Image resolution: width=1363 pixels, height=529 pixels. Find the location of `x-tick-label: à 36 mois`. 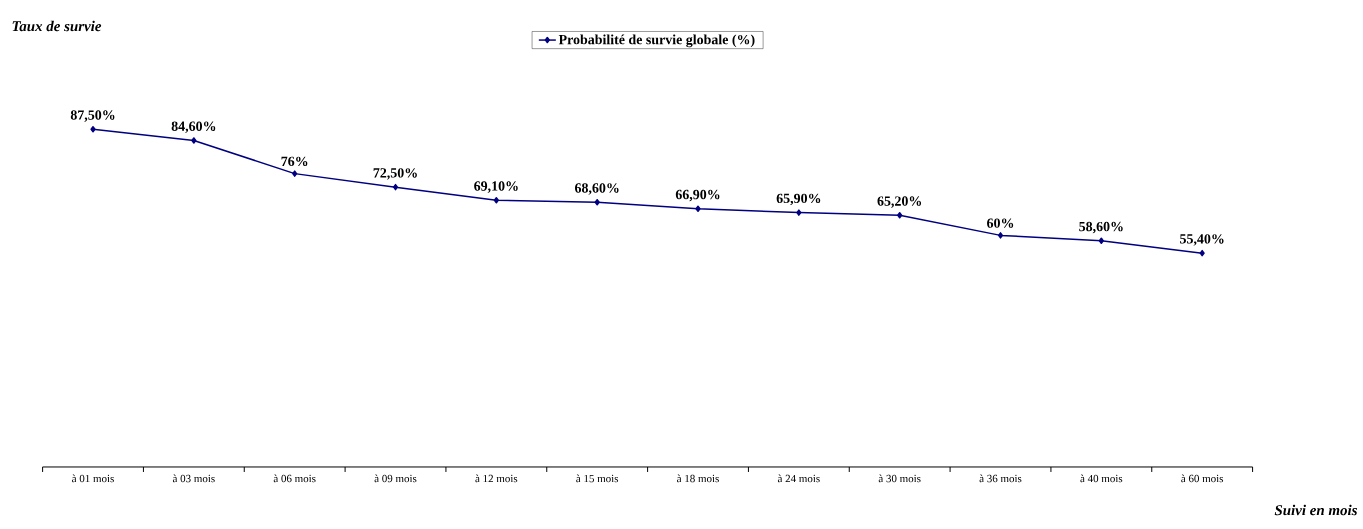

x-tick-label: à 36 mois is located at coordinates (1000, 478).